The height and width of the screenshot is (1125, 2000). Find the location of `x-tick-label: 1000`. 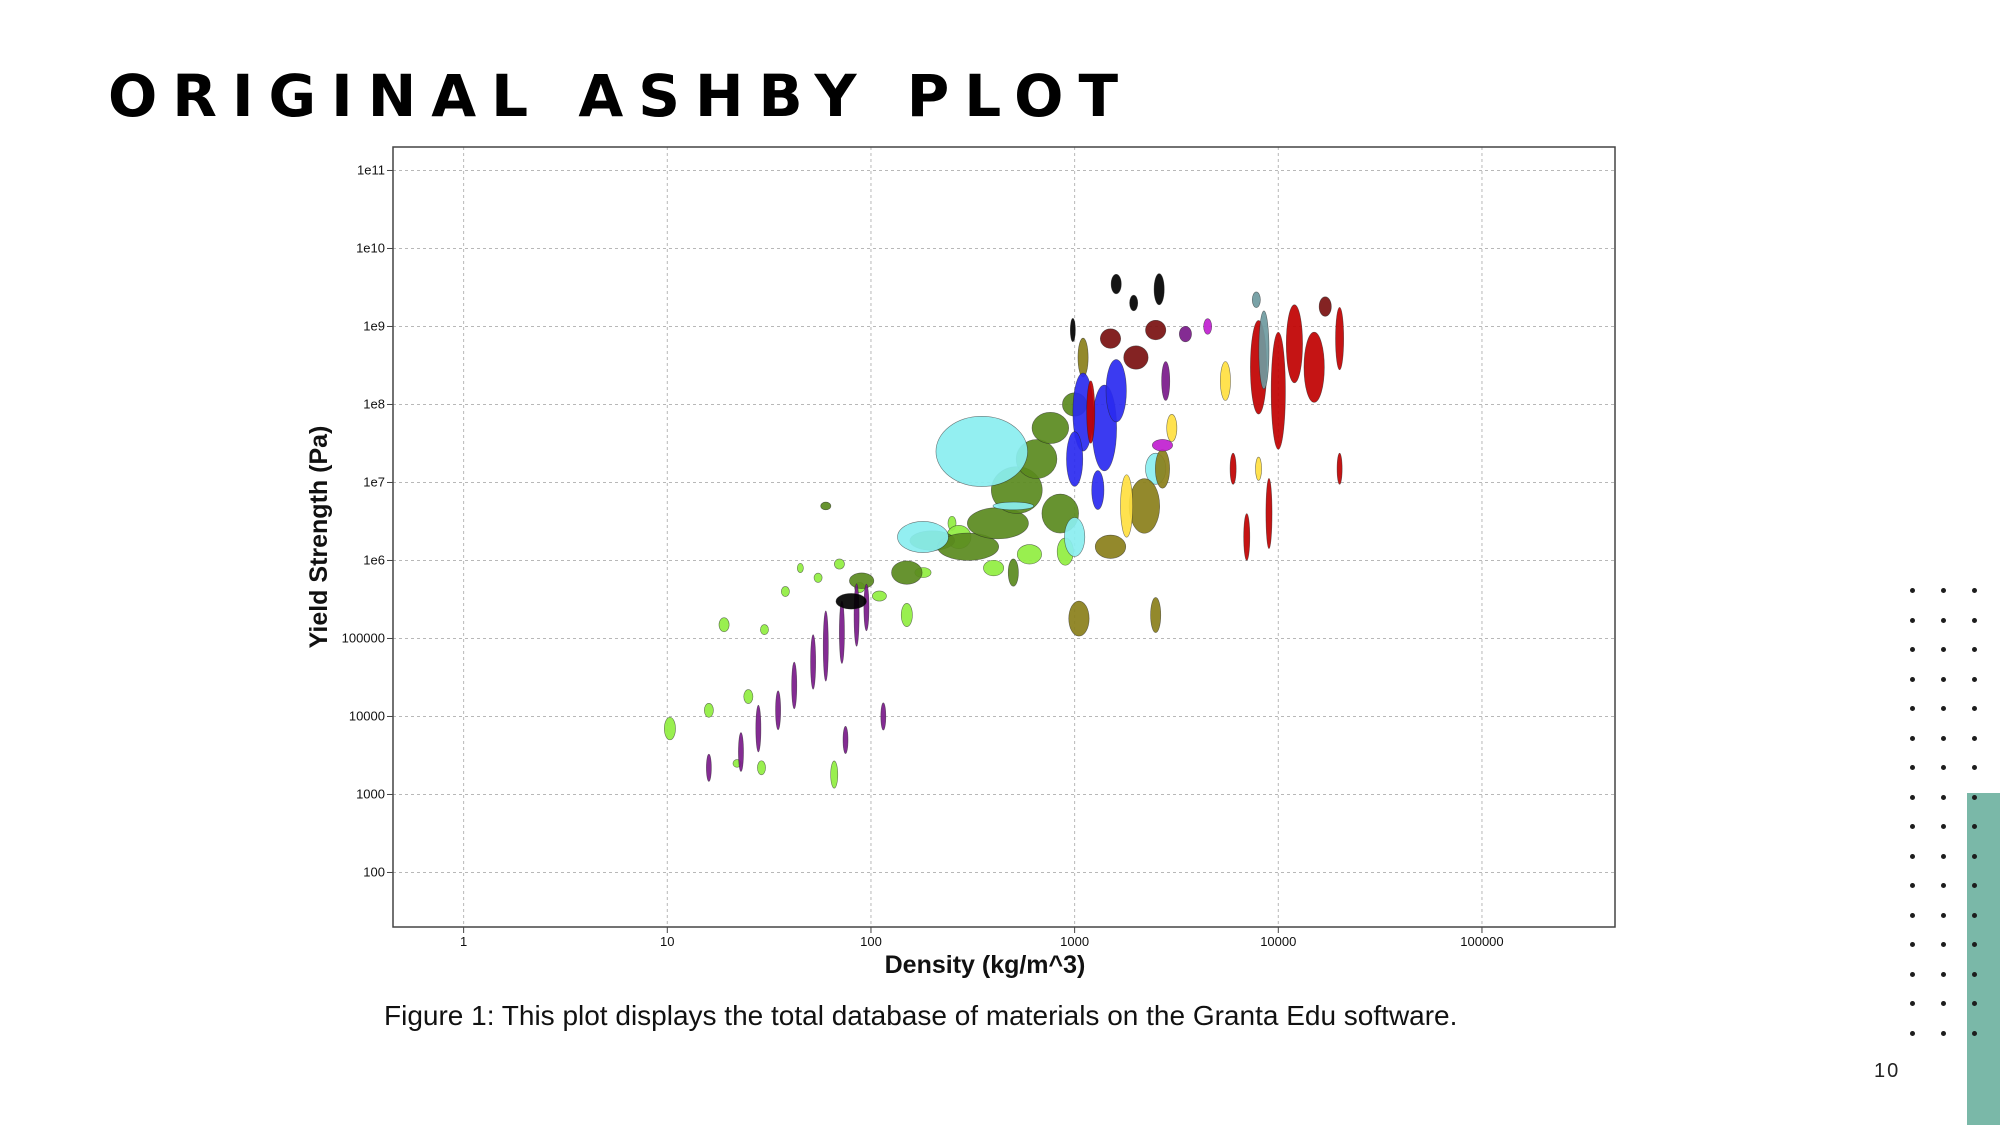

x-tick-label: 1000 is located at coordinates (1074, 941).